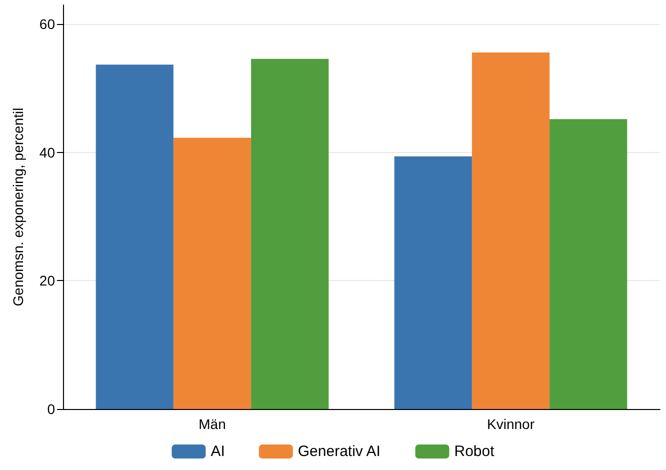 This screenshot has height=470, width=666. What do you see at coordinates (217, 451) in the screenshot?
I see `legend-label: AI` at bounding box center [217, 451].